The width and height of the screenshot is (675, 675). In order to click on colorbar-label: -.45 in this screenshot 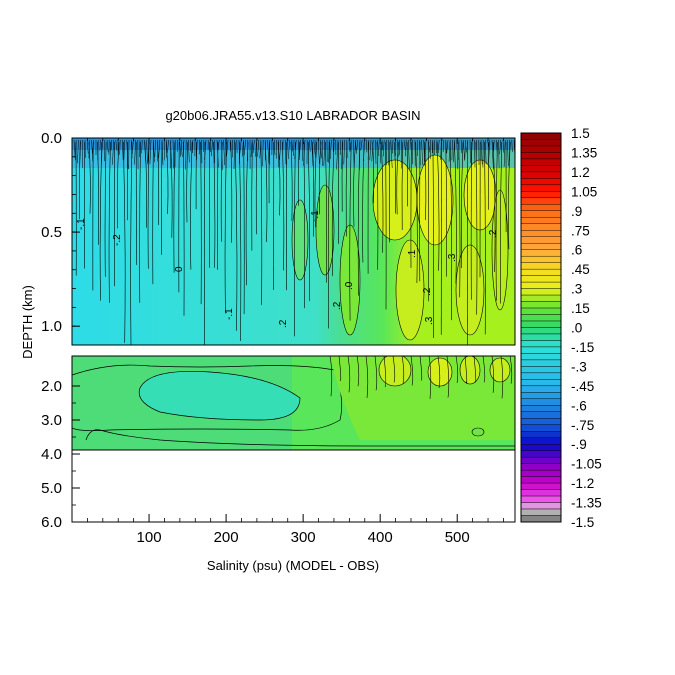, I will do `click(582, 386)`.